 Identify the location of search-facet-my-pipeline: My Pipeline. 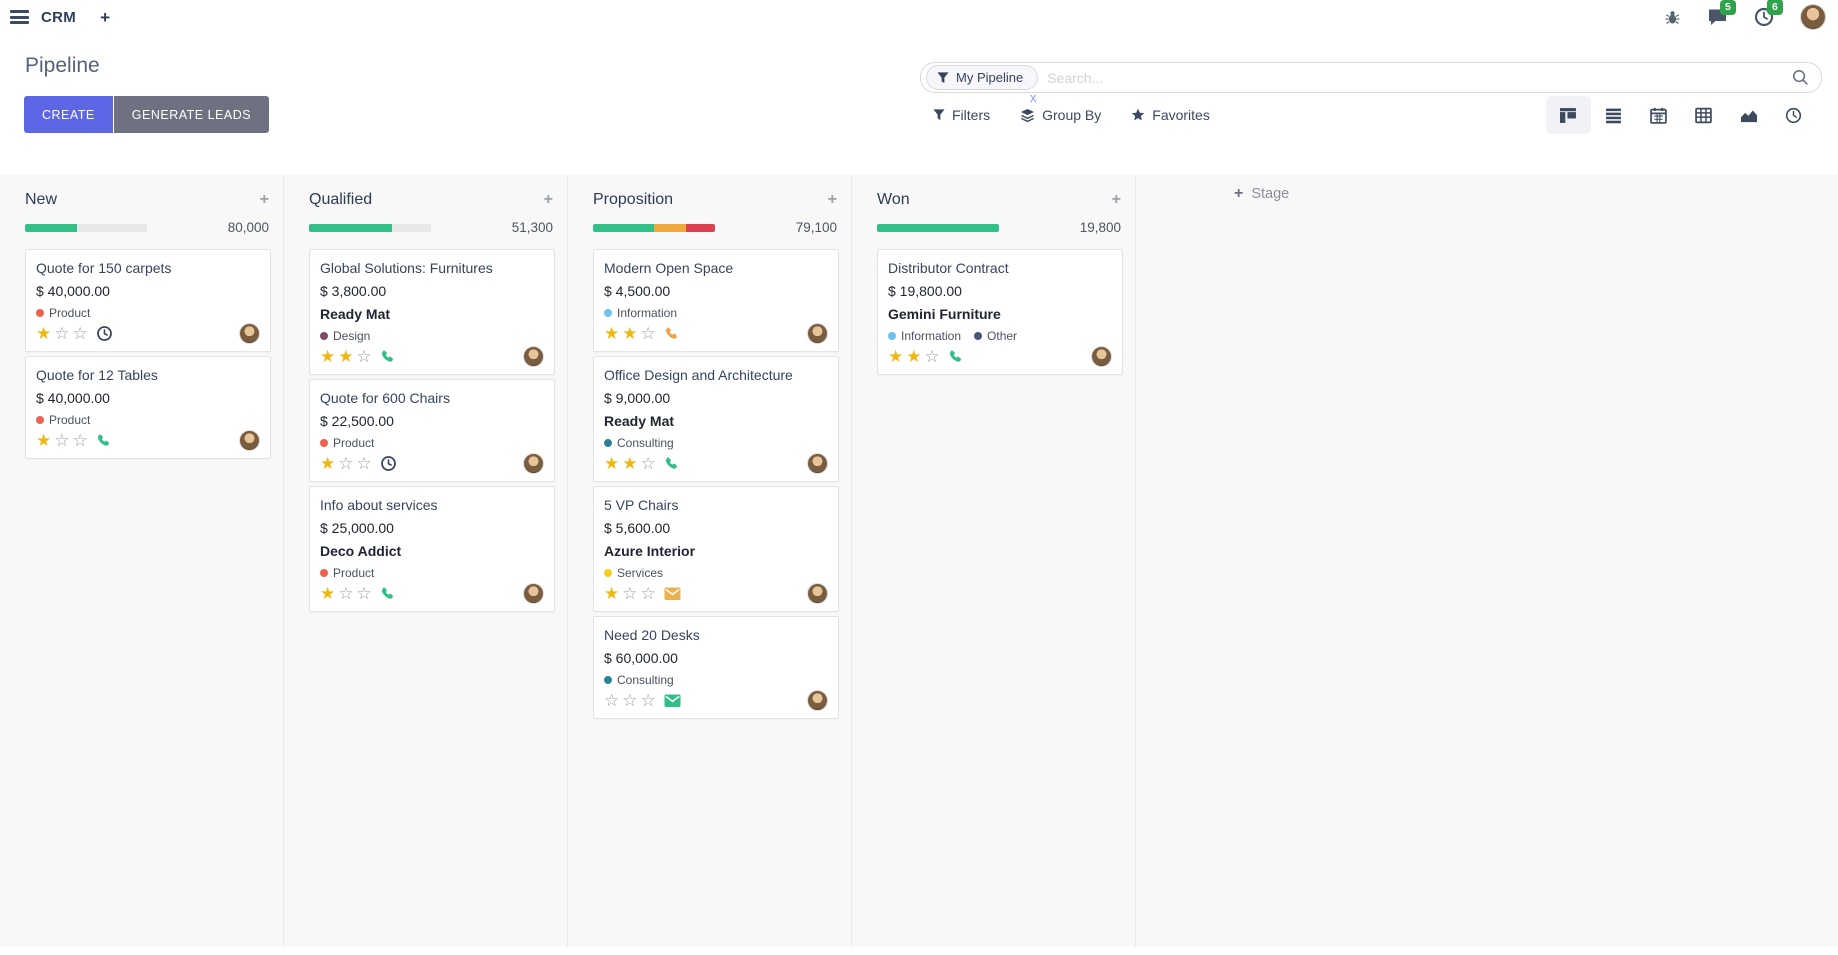
(982, 77).